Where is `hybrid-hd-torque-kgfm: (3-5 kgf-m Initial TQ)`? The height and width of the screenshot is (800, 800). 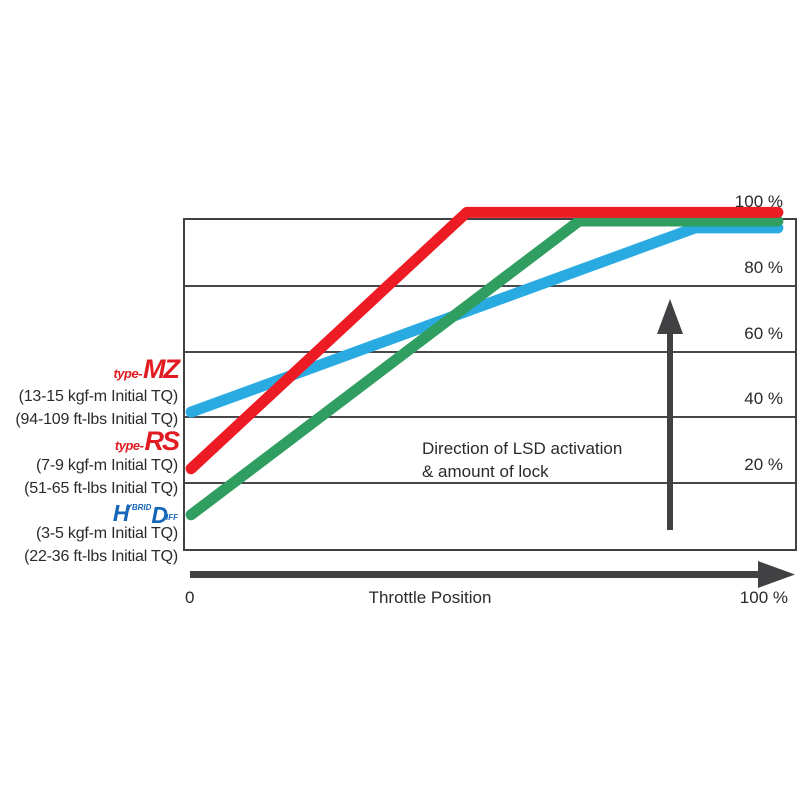
hybrid-hd-torque-kgfm: (3-5 kgf-m Initial TQ) is located at coordinates (107, 533).